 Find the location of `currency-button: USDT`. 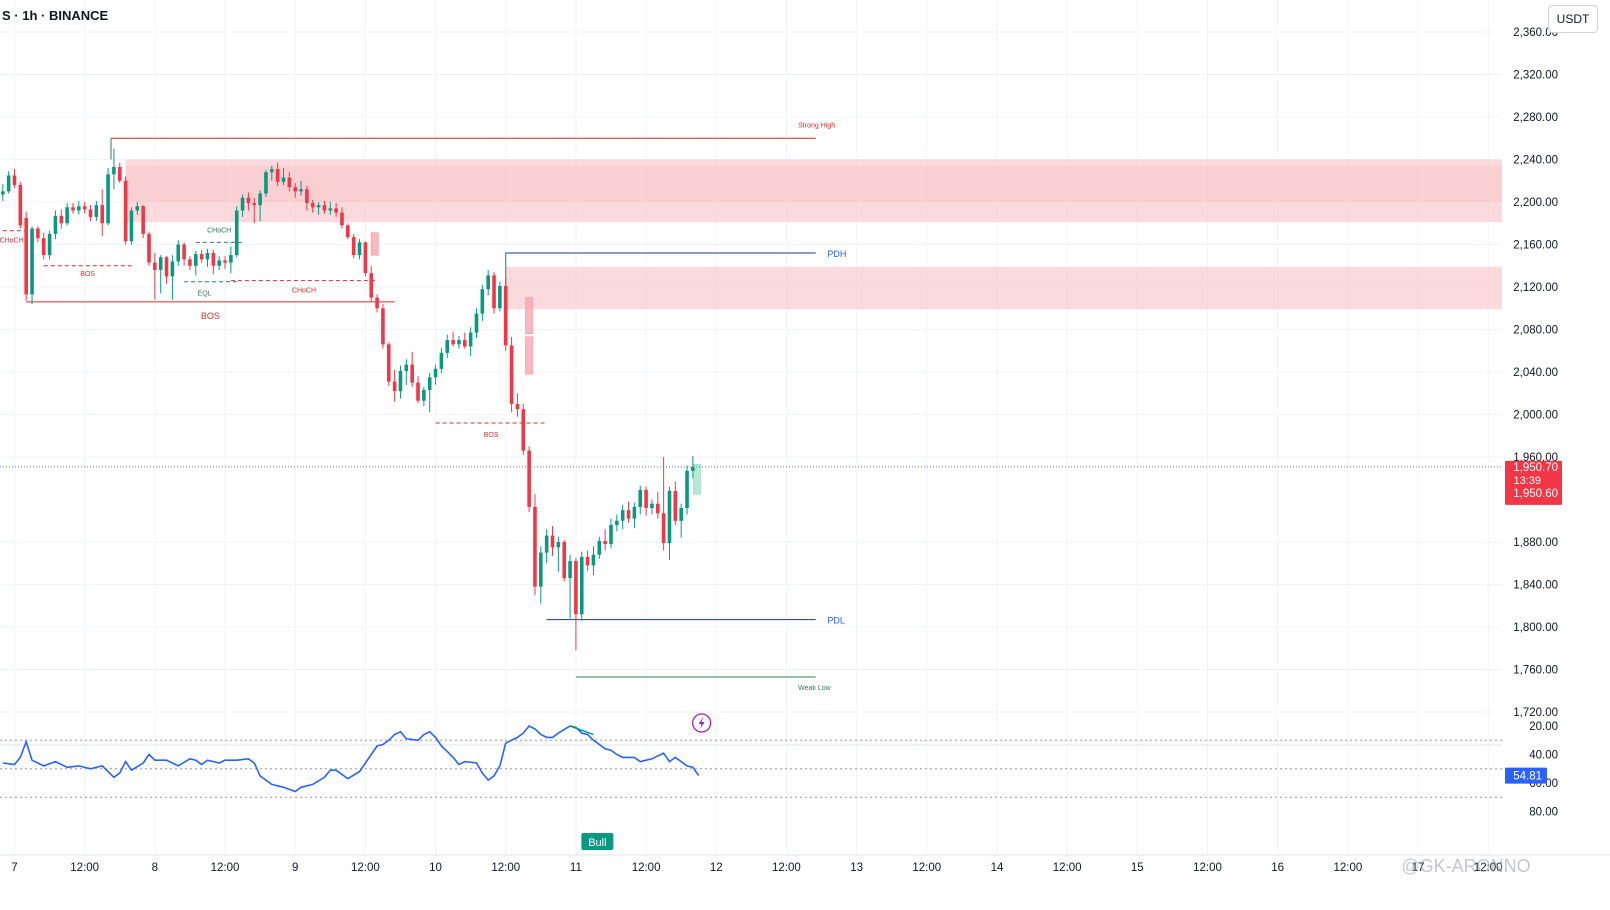

currency-button: USDT is located at coordinates (1573, 19).